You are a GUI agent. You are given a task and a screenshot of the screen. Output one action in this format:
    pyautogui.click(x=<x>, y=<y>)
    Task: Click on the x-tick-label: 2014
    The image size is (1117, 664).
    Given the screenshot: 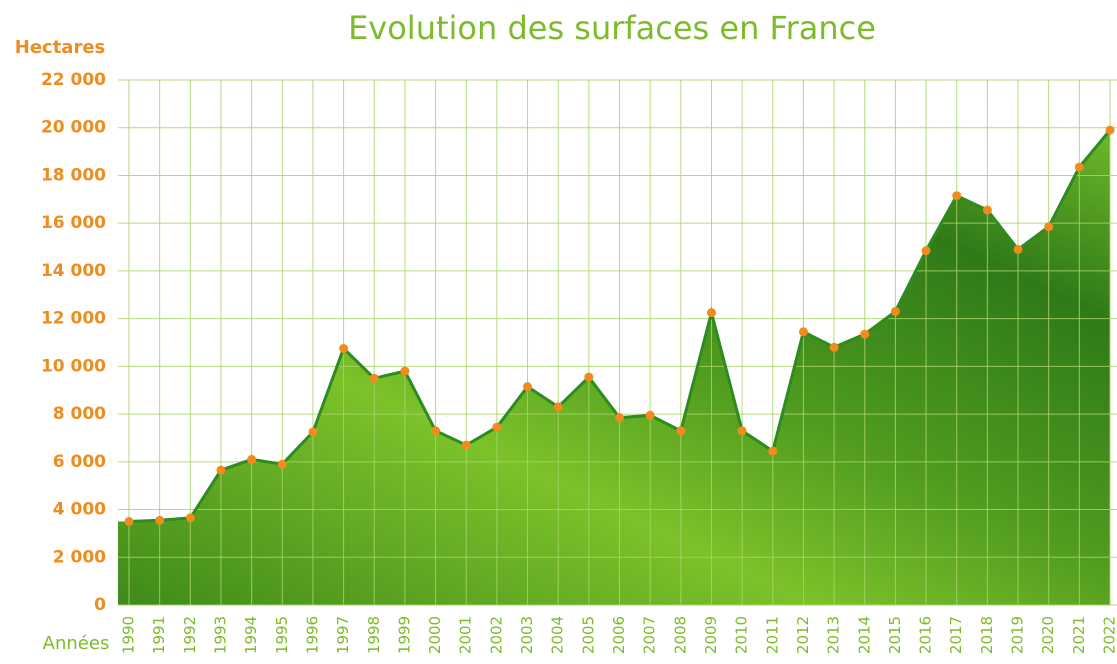 What is the action you would take?
    pyautogui.click(x=864, y=635)
    